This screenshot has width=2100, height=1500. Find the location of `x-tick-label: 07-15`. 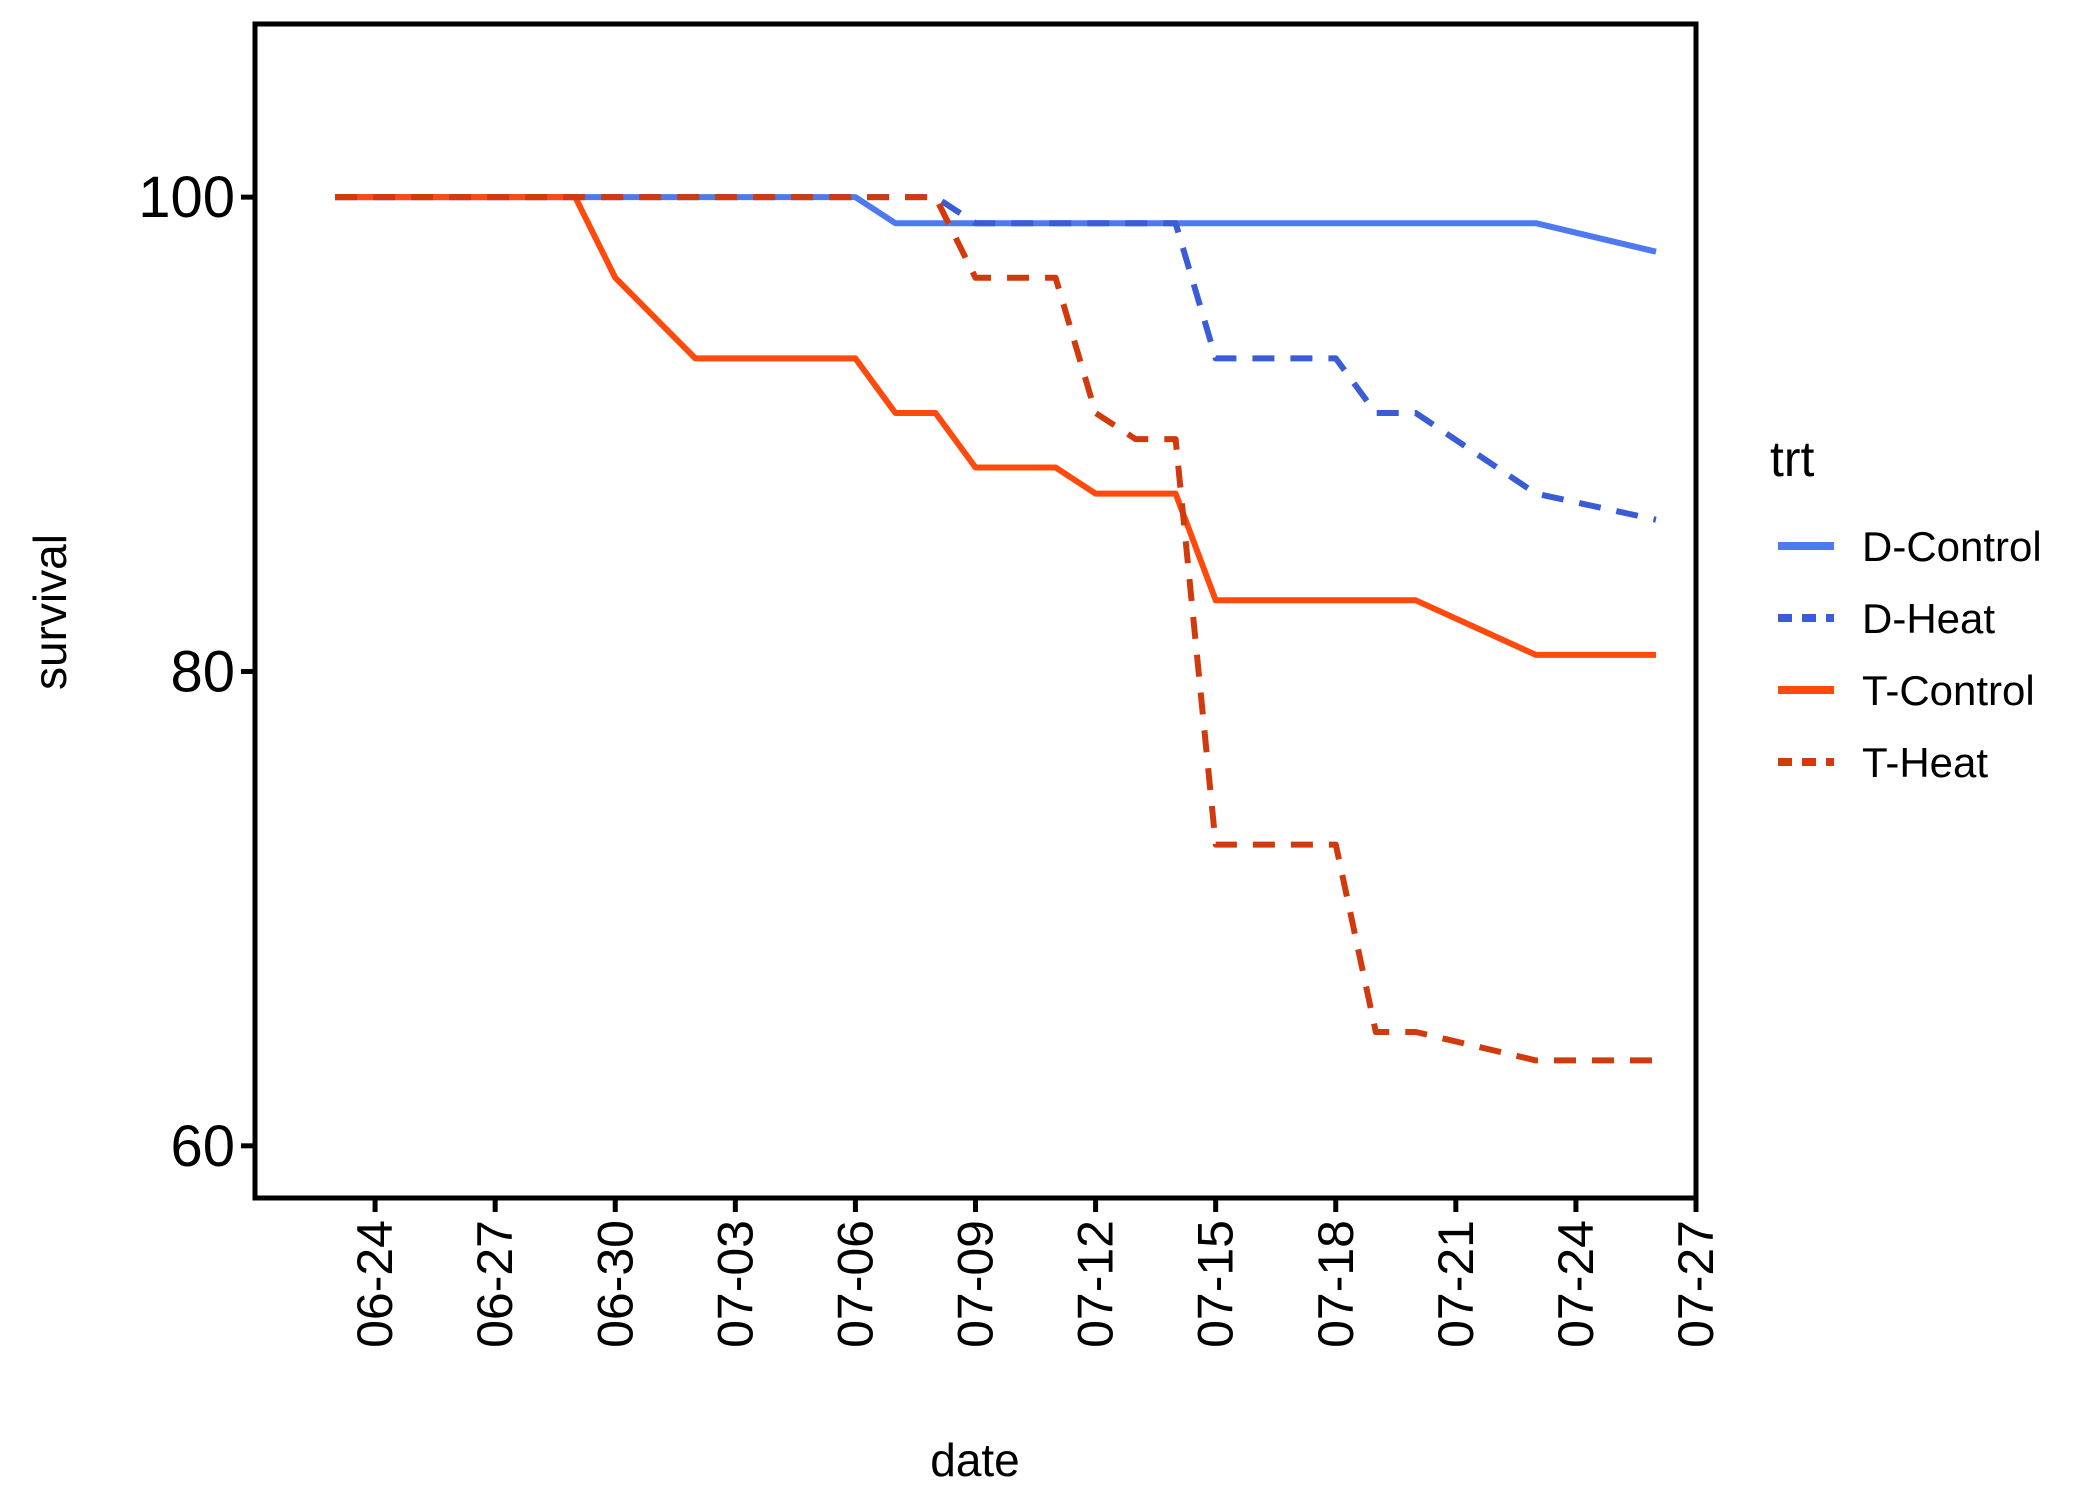

x-tick-label: 07-15 is located at coordinates (1216, 1284).